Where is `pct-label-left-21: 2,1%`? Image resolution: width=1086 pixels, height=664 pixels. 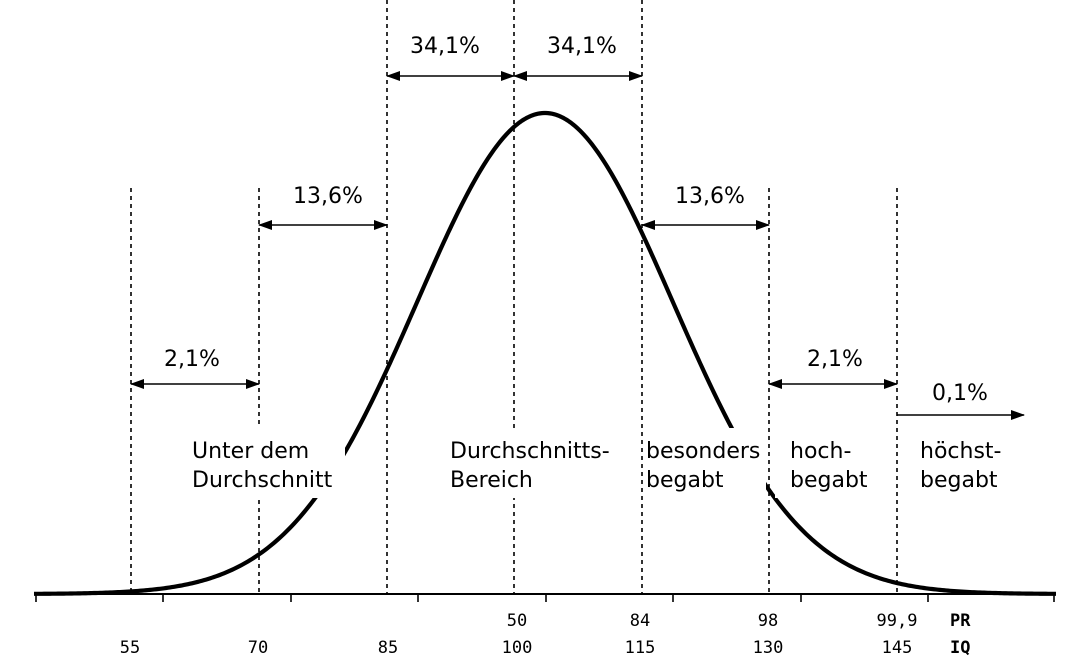
pct-label-left-21: 2,1% is located at coordinates (192, 359).